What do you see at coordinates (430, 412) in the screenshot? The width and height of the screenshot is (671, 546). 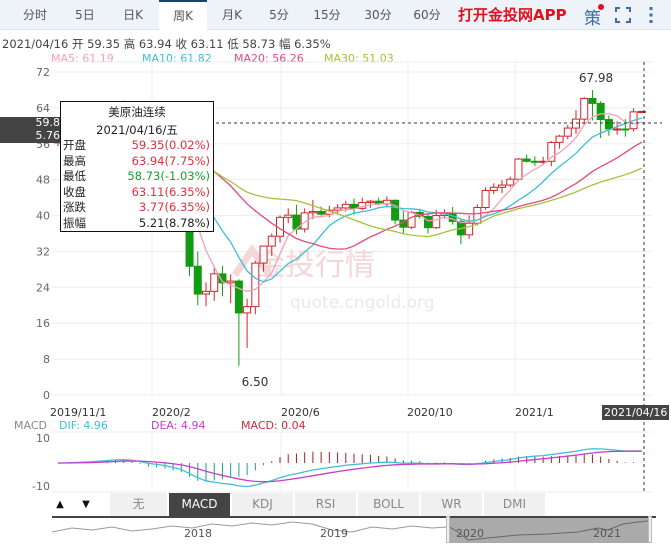 I see `x-axis-label: 2020/10` at bounding box center [430, 412].